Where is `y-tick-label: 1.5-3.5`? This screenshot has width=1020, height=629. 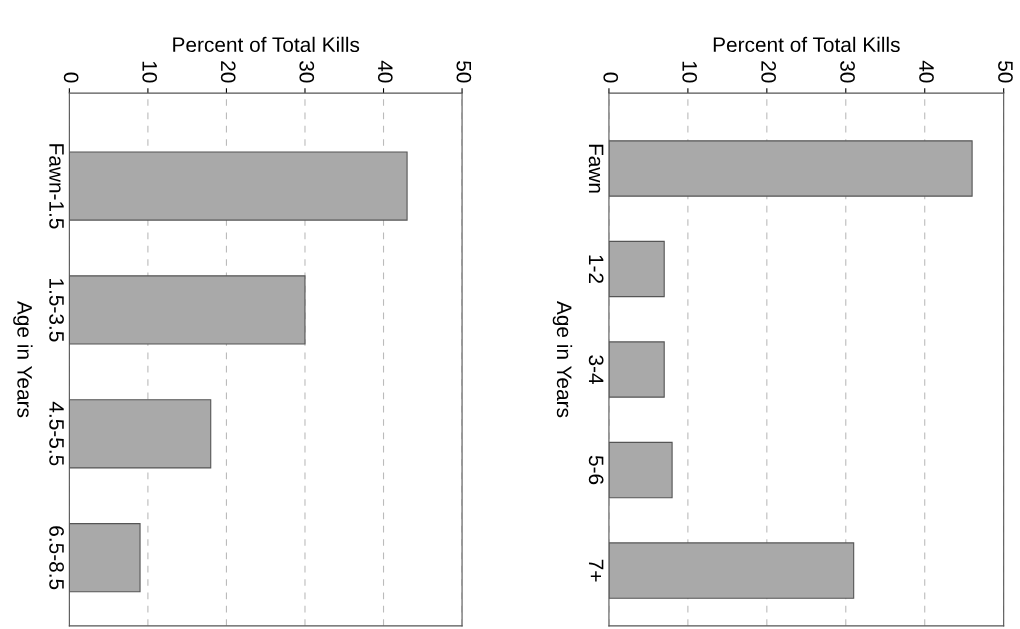 y-tick-label: 1.5-3.5 is located at coordinates (56, 310).